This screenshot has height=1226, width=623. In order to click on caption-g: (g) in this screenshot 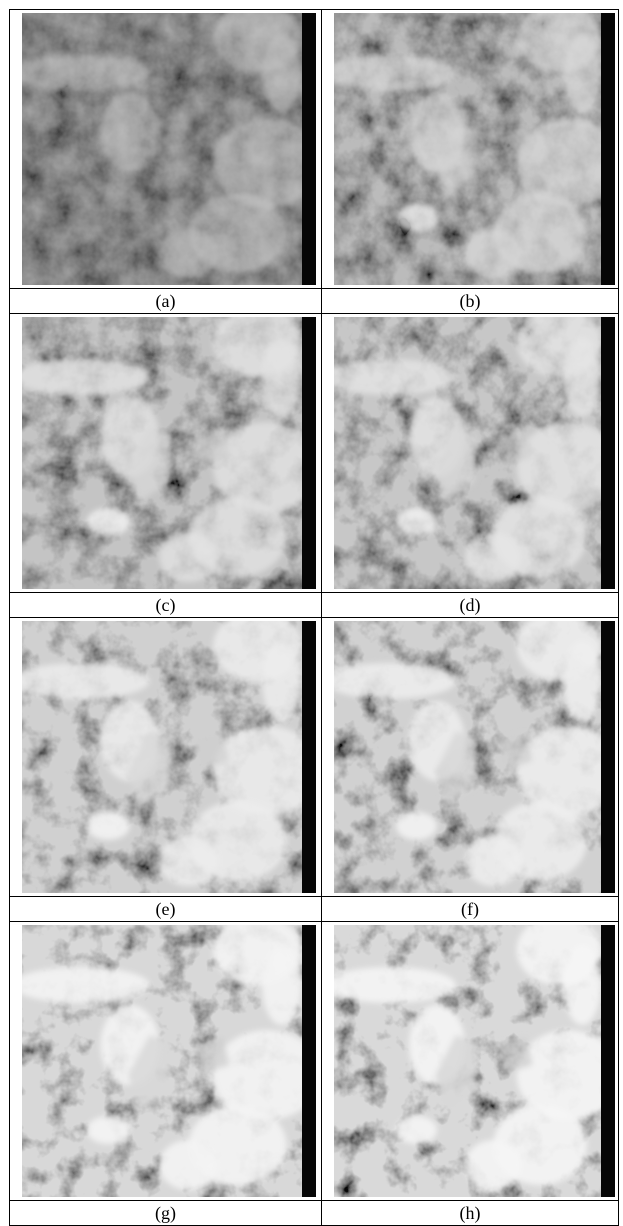, I will do `click(165, 1213)`.